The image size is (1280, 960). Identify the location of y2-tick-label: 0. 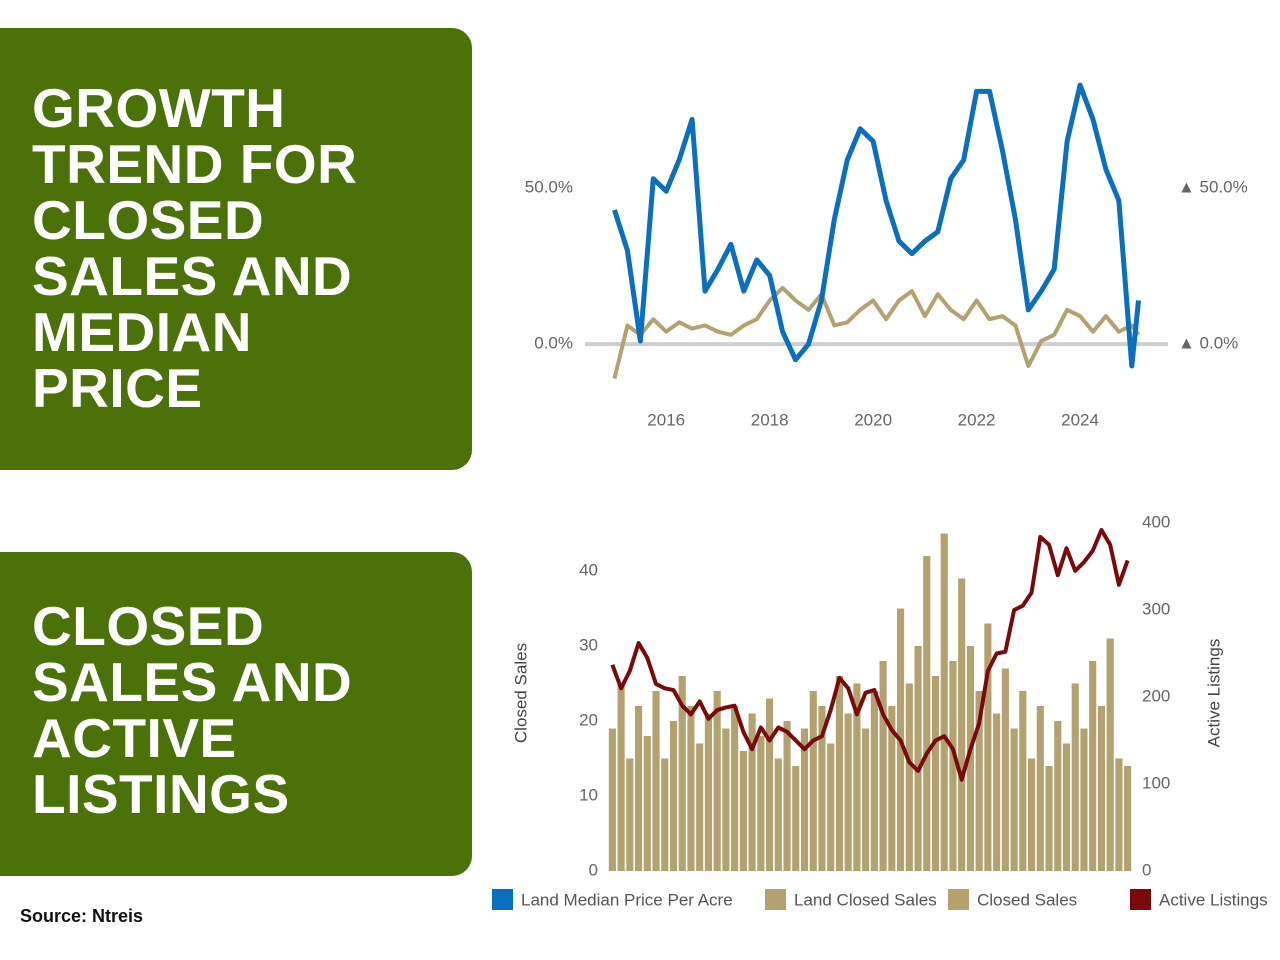
(1146, 869).